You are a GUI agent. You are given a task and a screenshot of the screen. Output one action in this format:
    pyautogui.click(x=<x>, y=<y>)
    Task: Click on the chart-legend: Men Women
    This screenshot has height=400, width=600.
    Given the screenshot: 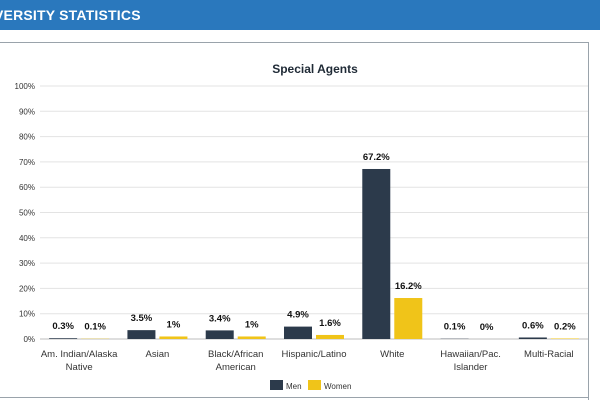 What is the action you would take?
    pyautogui.click(x=310, y=385)
    